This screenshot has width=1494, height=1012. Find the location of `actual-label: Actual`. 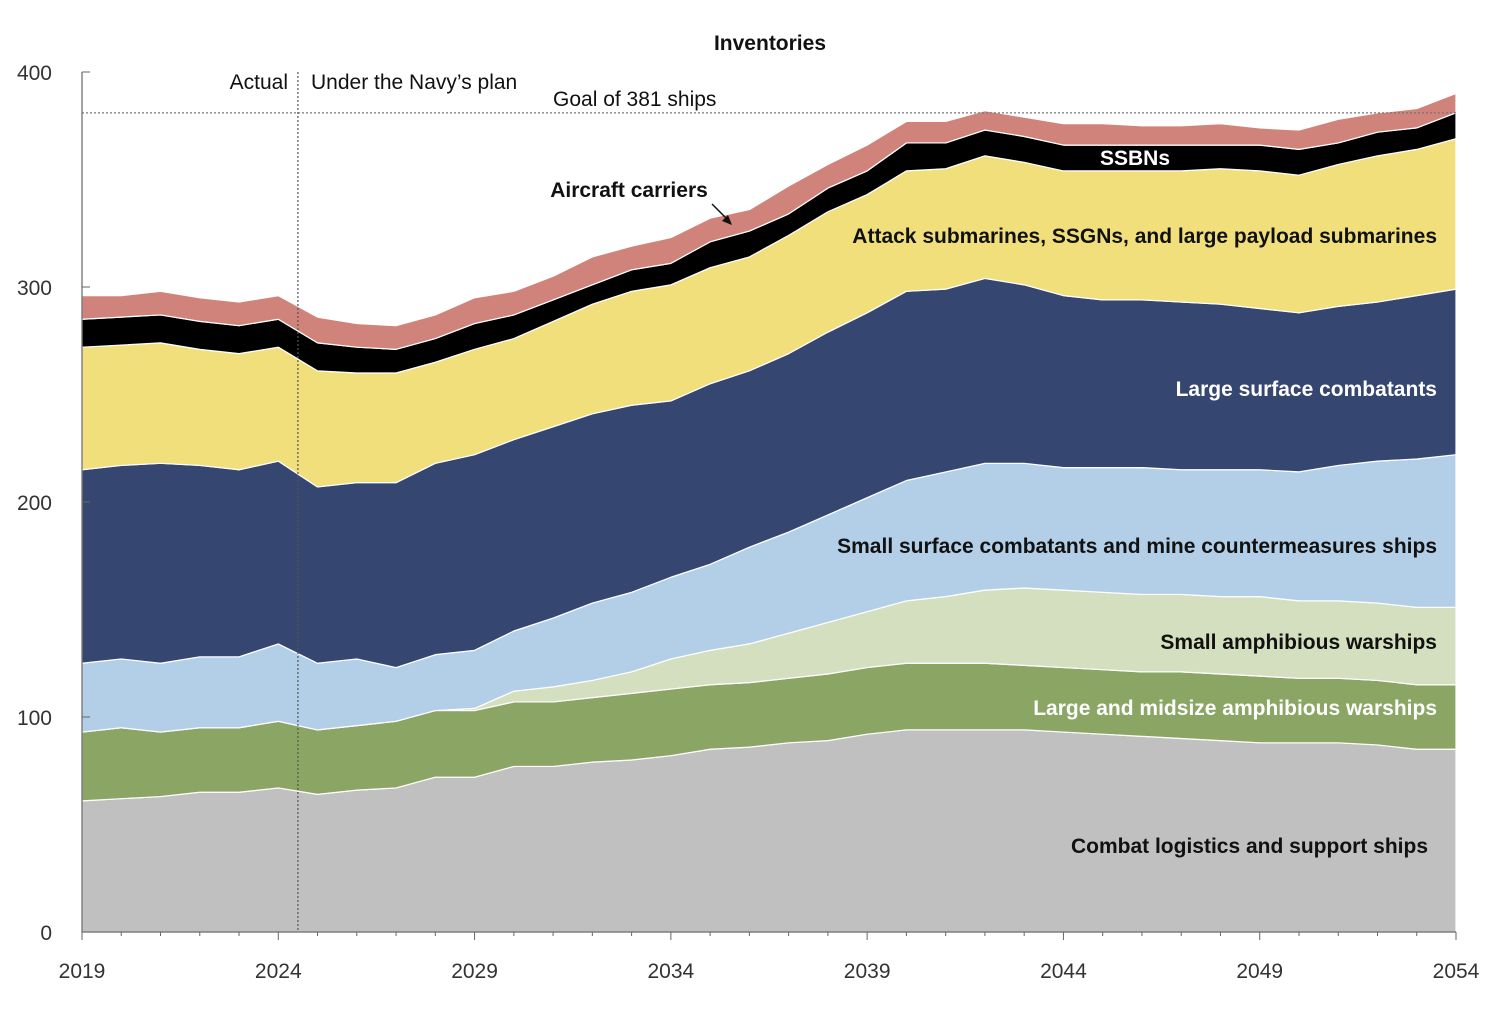

actual-label: Actual is located at coordinates (259, 82).